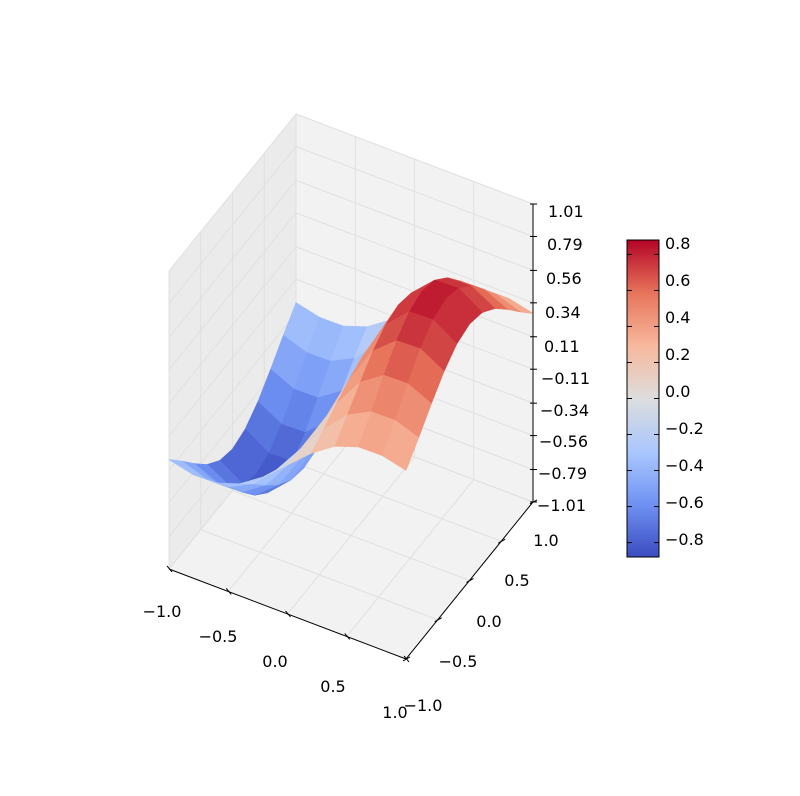  I want to click on y-tick-label: −1.0, so click(423, 705).